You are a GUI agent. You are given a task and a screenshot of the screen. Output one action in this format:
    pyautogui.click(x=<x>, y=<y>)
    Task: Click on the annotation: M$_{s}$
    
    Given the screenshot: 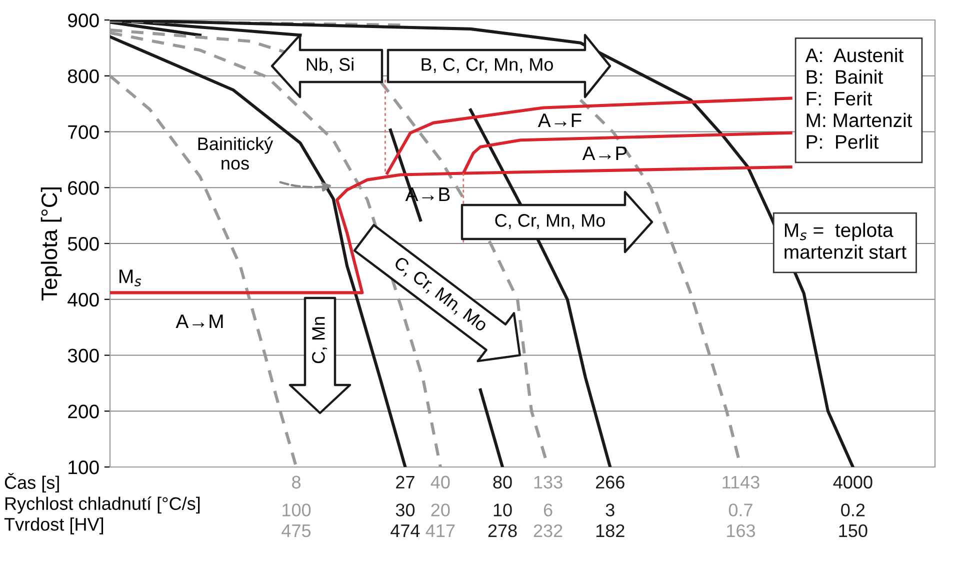 What is the action you would take?
    pyautogui.click(x=131, y=278)
    